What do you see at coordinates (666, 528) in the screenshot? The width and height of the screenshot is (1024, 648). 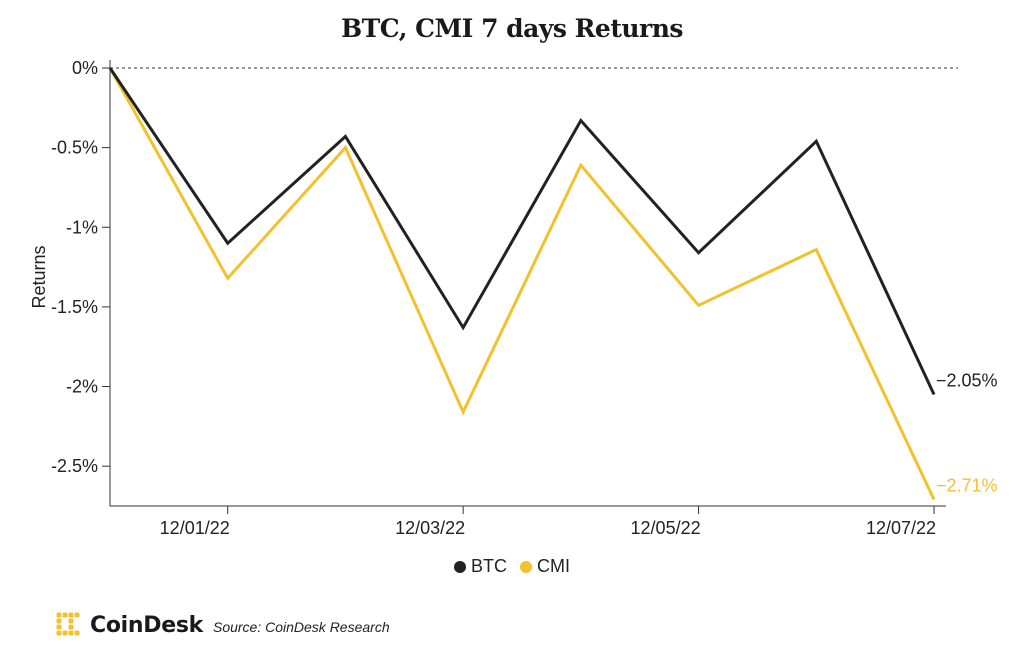 I see `x-tick-label: 12/05/22` at bounding box center [666, 528].